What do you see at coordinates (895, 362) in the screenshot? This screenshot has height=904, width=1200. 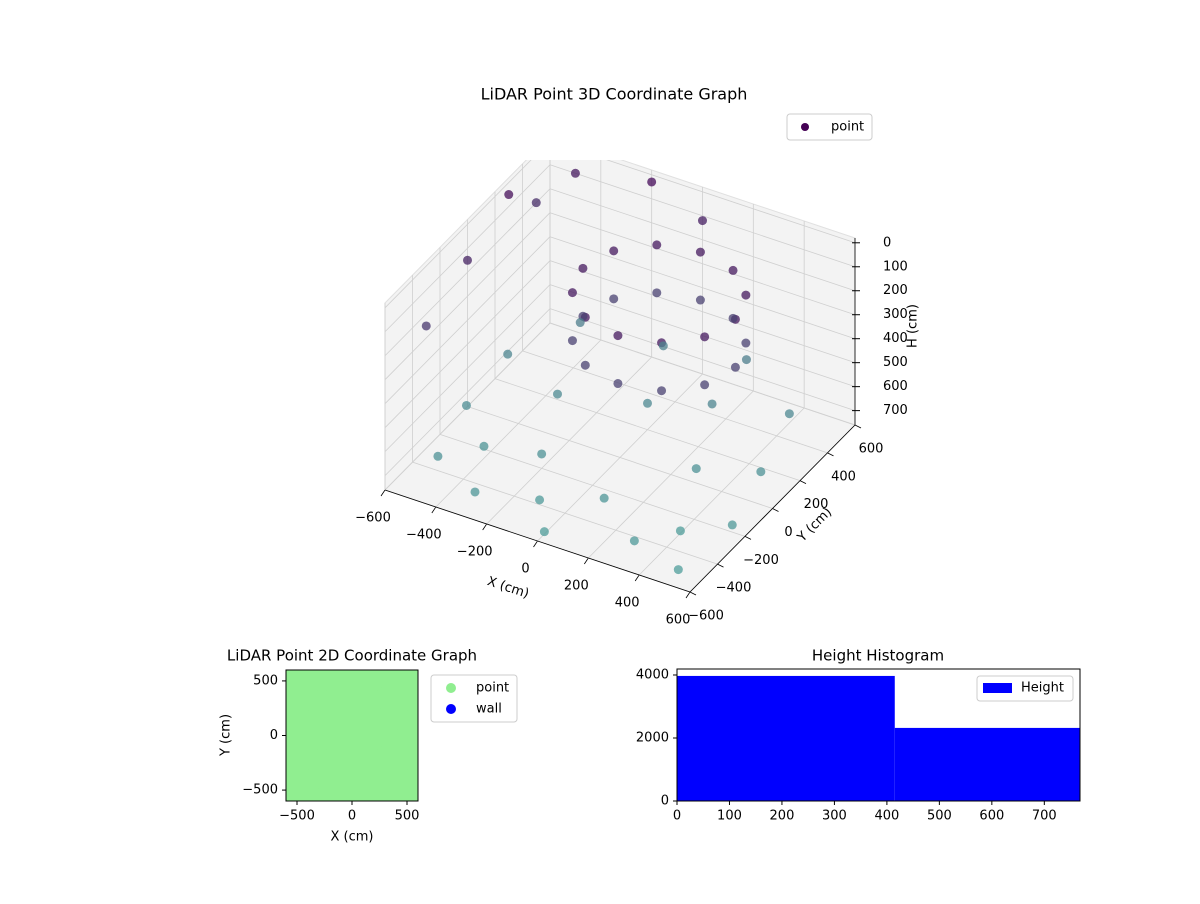 I see `z-tick-label: 500` at bounding box center [895, 362].